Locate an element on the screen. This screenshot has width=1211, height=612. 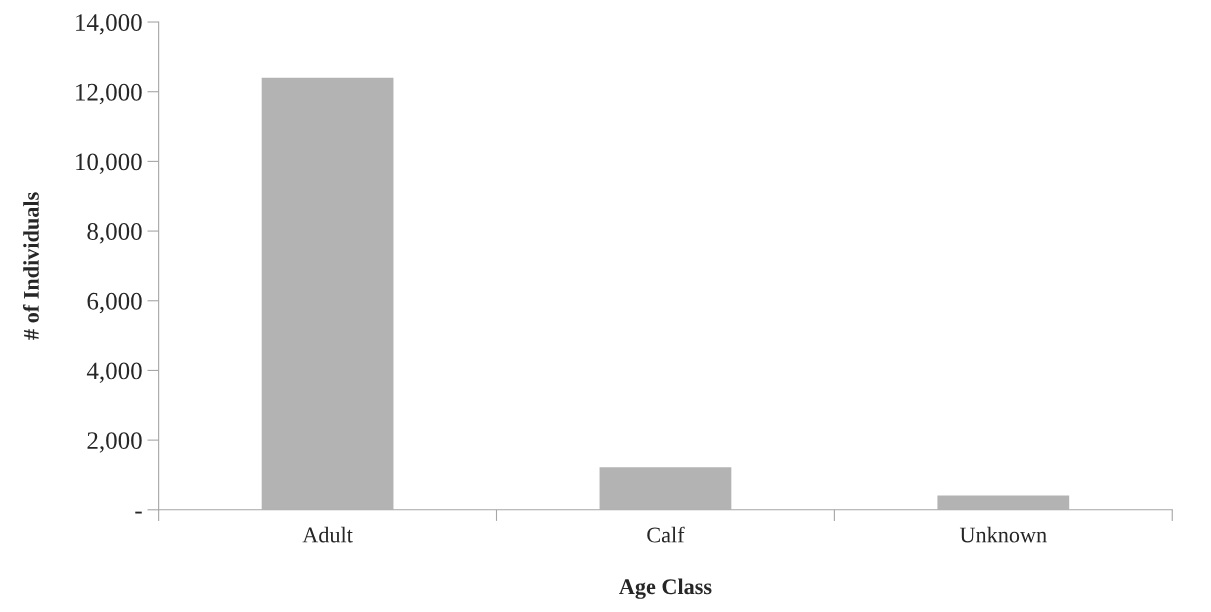
y-tick-label: 12,000 is located at coordinates (109, 94).